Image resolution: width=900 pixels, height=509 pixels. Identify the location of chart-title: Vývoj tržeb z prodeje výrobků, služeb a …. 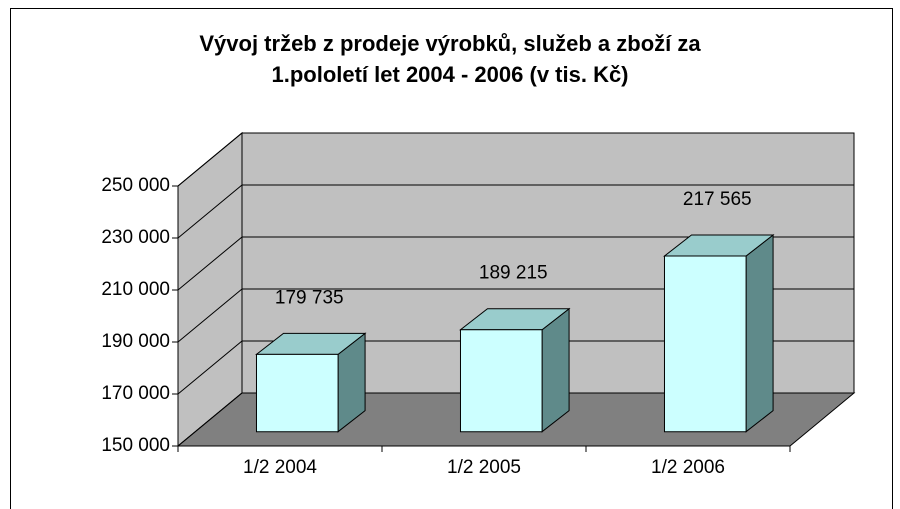
(450, 43).